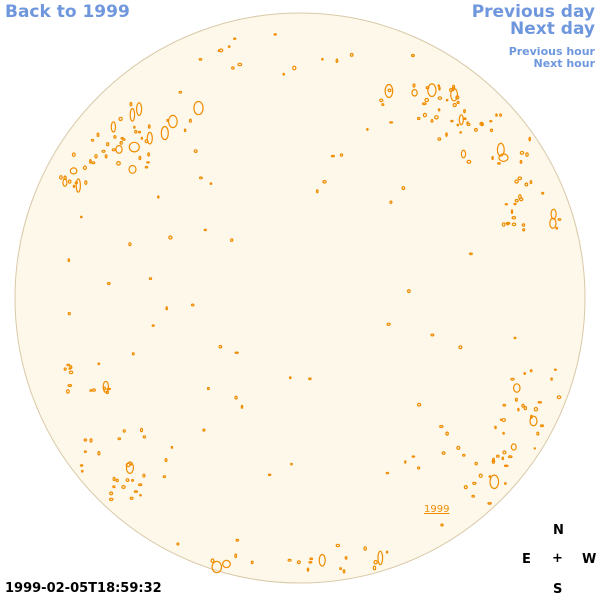 The height and width of the screenshot is (600, 600). I want to click on next-day-link: Next day, so click(552, 29).